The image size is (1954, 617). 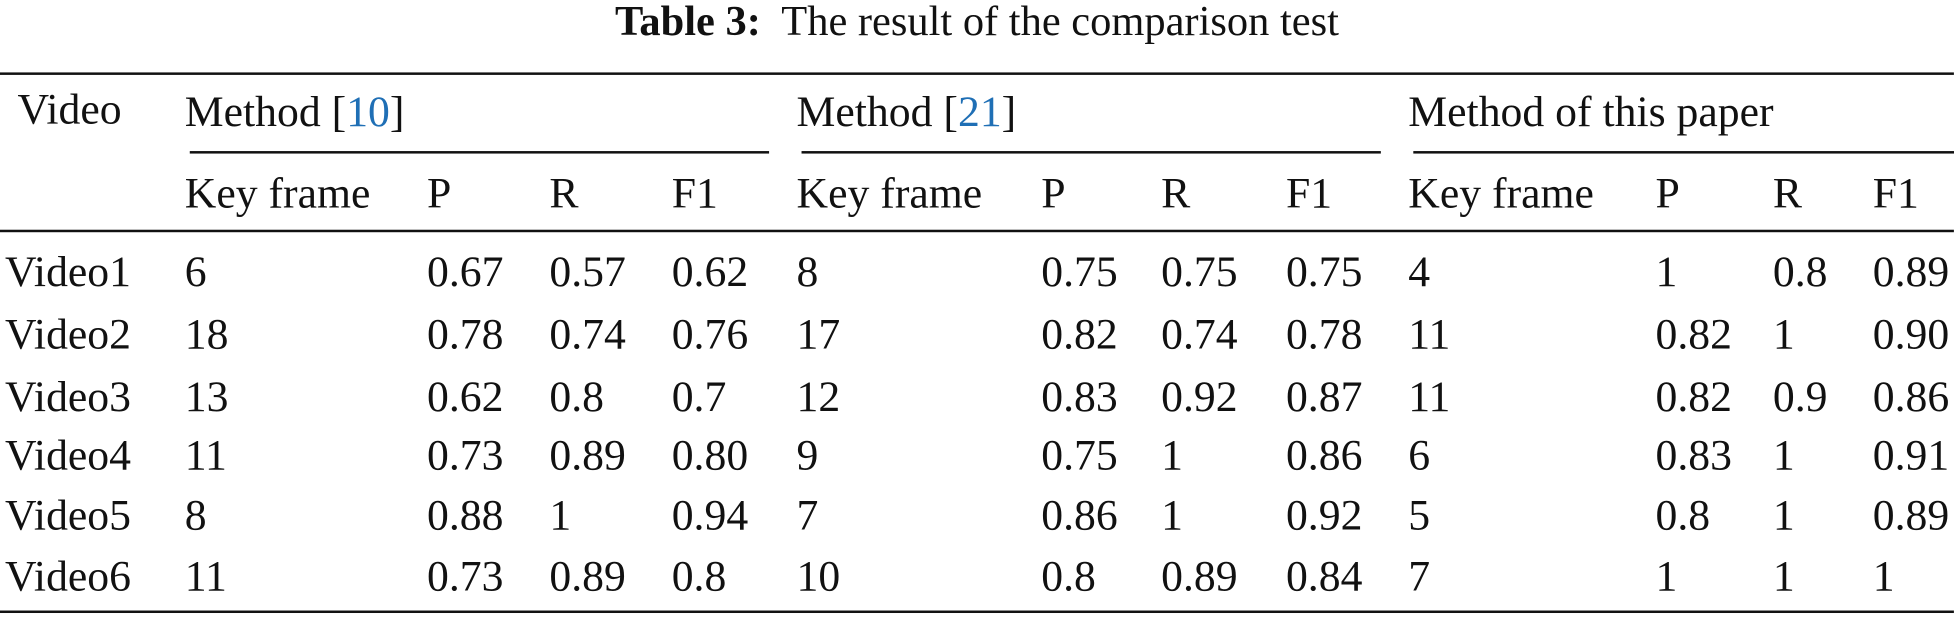 I want to click on cell: 5, so click(x=1419, y=515).